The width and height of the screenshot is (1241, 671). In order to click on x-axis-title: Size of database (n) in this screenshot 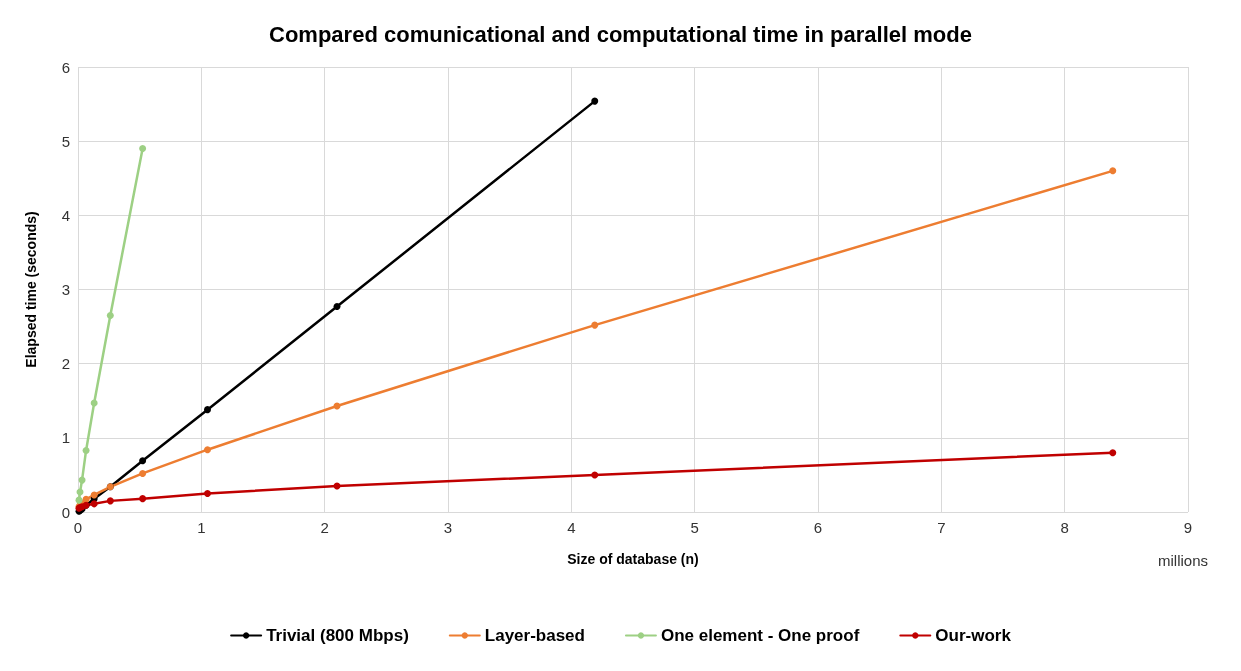, I will do `click(633, 559)`.